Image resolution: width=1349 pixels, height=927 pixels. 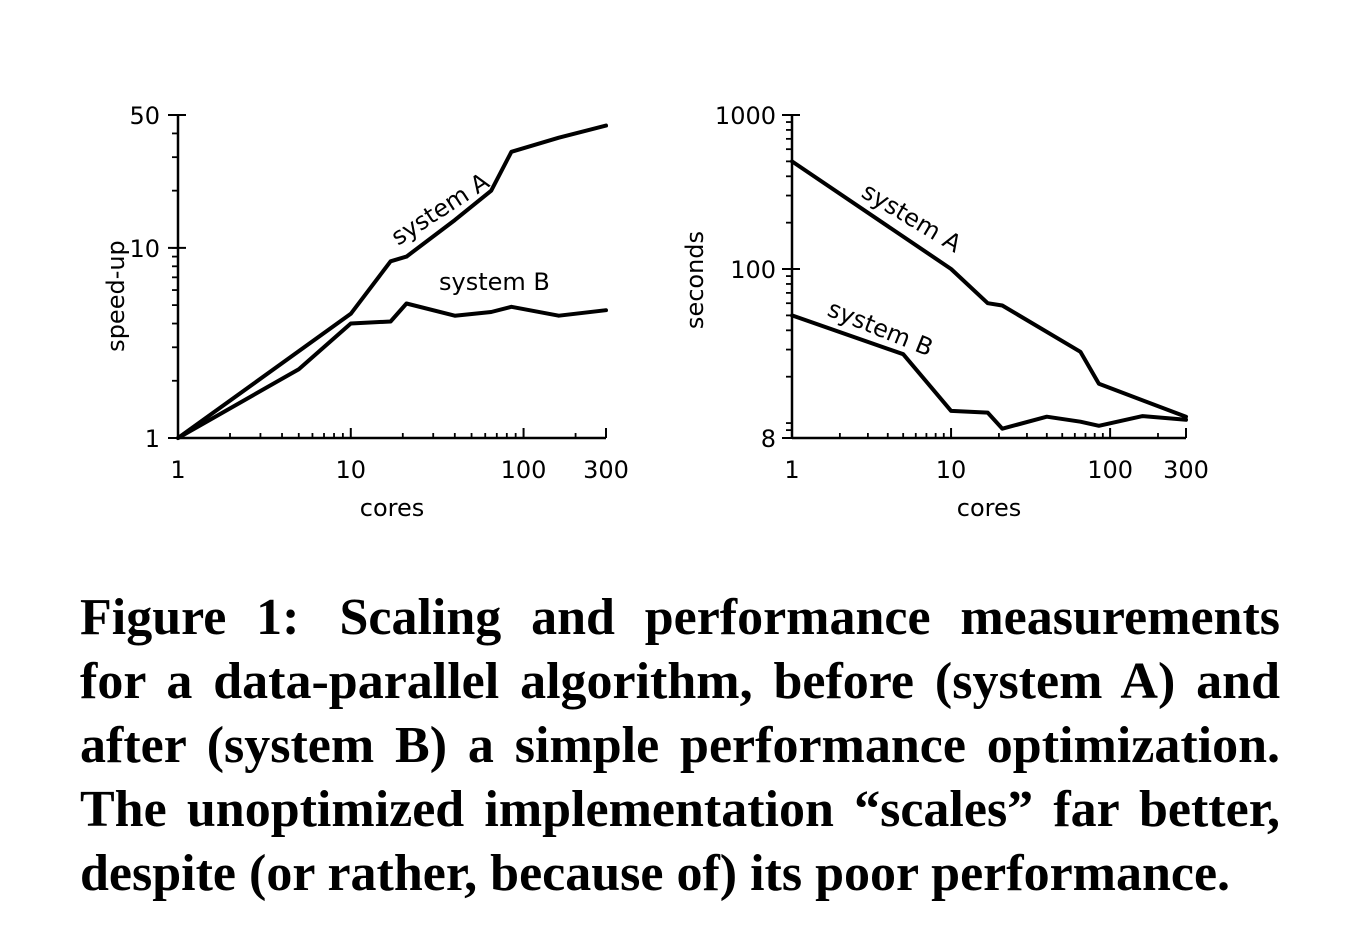 What do you see at coordinates (144, 116) in the screenshot?
I see `y-tick-label: 50` at bounding box center [144, 116].